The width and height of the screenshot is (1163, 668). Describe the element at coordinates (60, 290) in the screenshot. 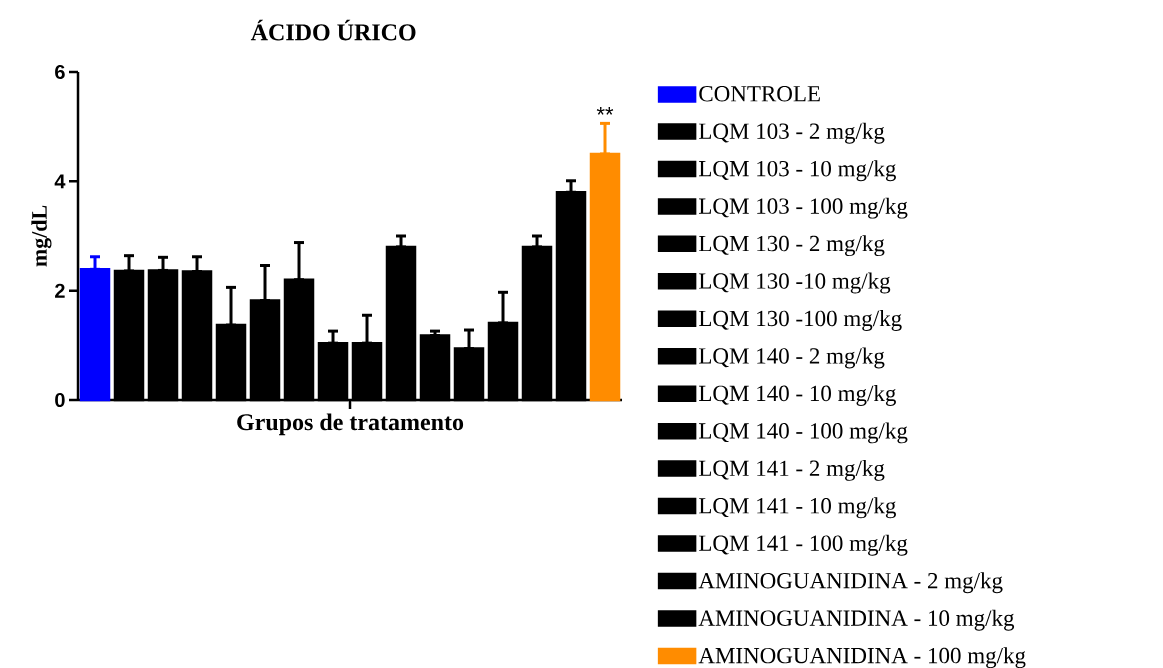

I see `y-tick-label: 2` at that location.